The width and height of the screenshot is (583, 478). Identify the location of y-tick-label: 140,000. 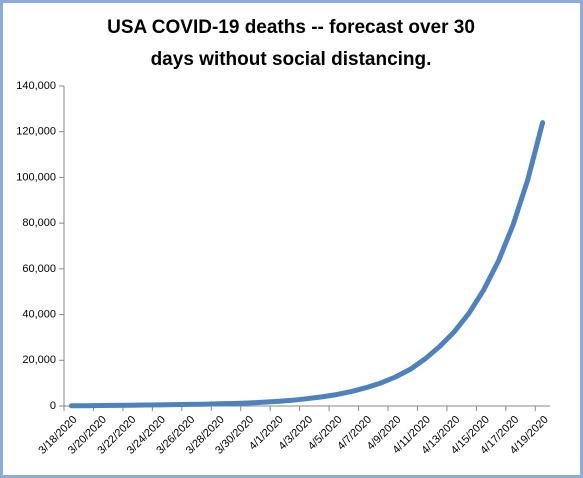
(36, 86).